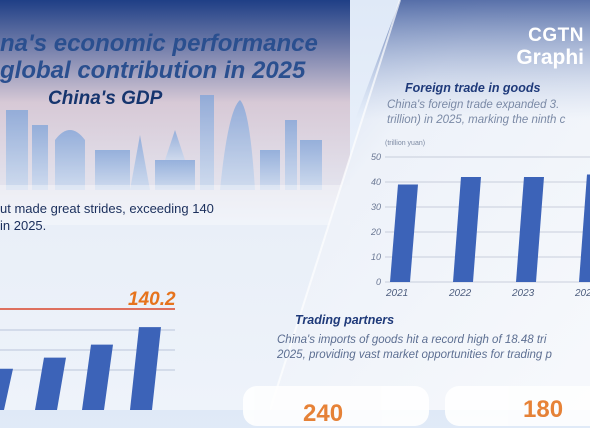 Image resolution: width=590 pixels, height=428 pixels. Describe the element at coordinates (80, 368) in the screenshot. I see `gdp-chart-bars` at that location.